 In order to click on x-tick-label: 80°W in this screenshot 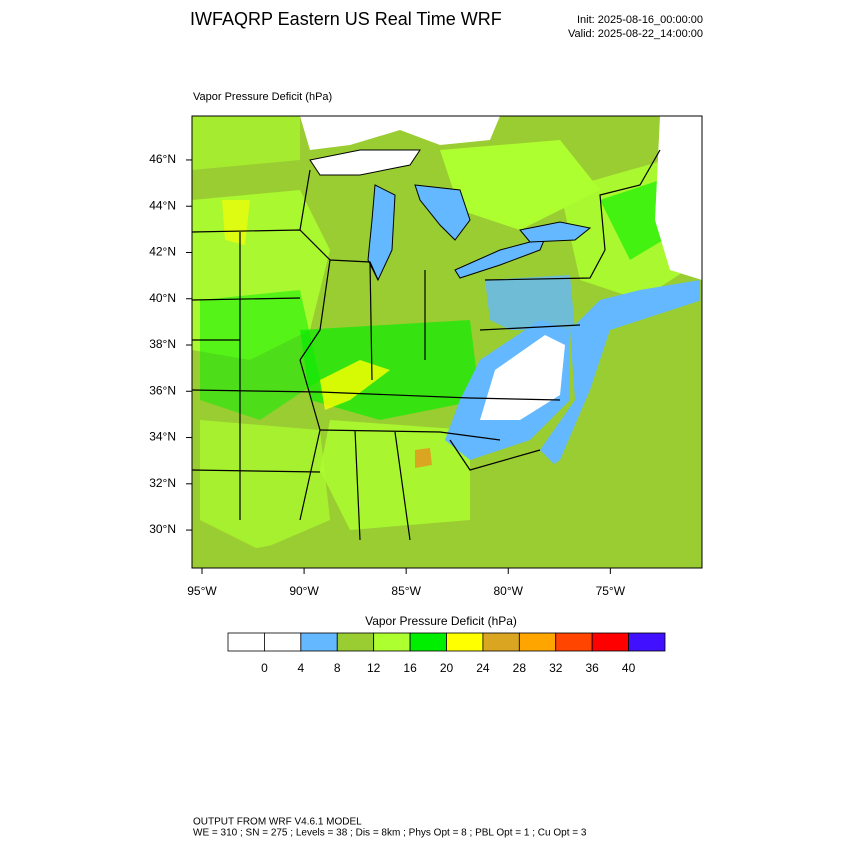, I will do `click(509, 591)`.